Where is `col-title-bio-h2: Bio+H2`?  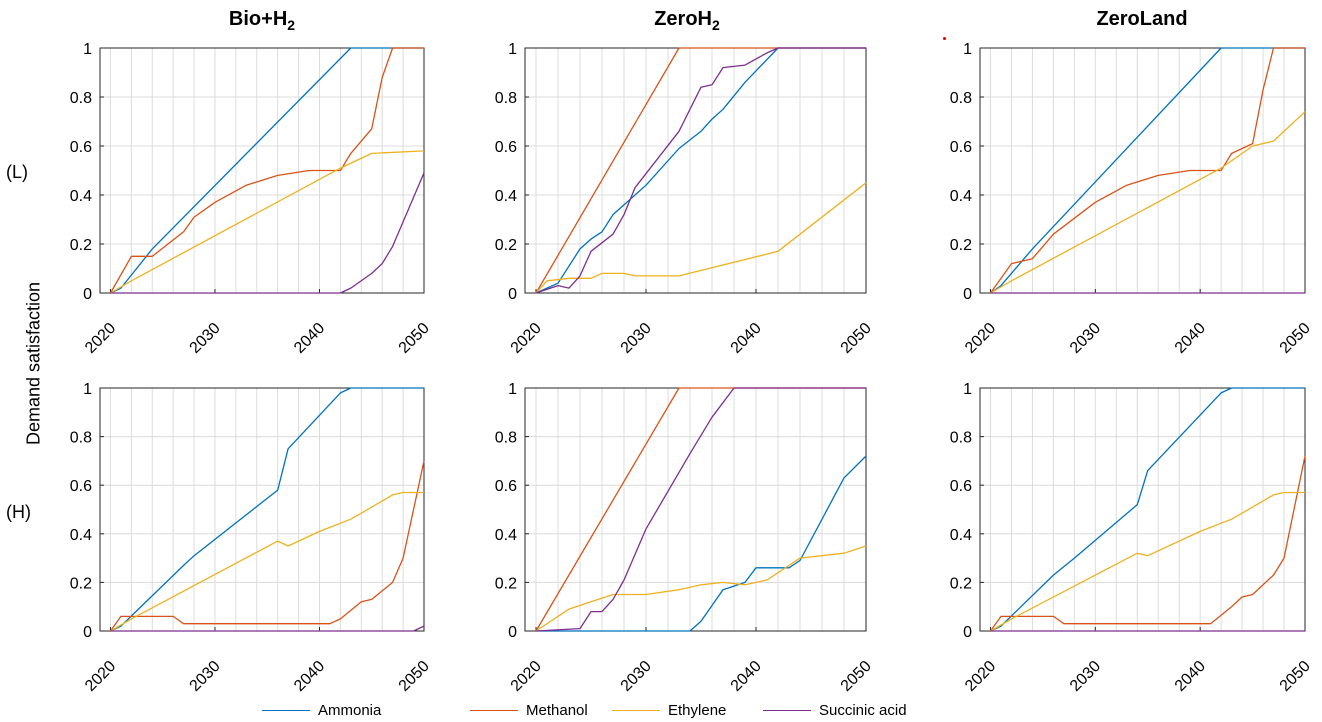
col-title-bio-h2: Bio+H2 is located at coordinates (262, 20).